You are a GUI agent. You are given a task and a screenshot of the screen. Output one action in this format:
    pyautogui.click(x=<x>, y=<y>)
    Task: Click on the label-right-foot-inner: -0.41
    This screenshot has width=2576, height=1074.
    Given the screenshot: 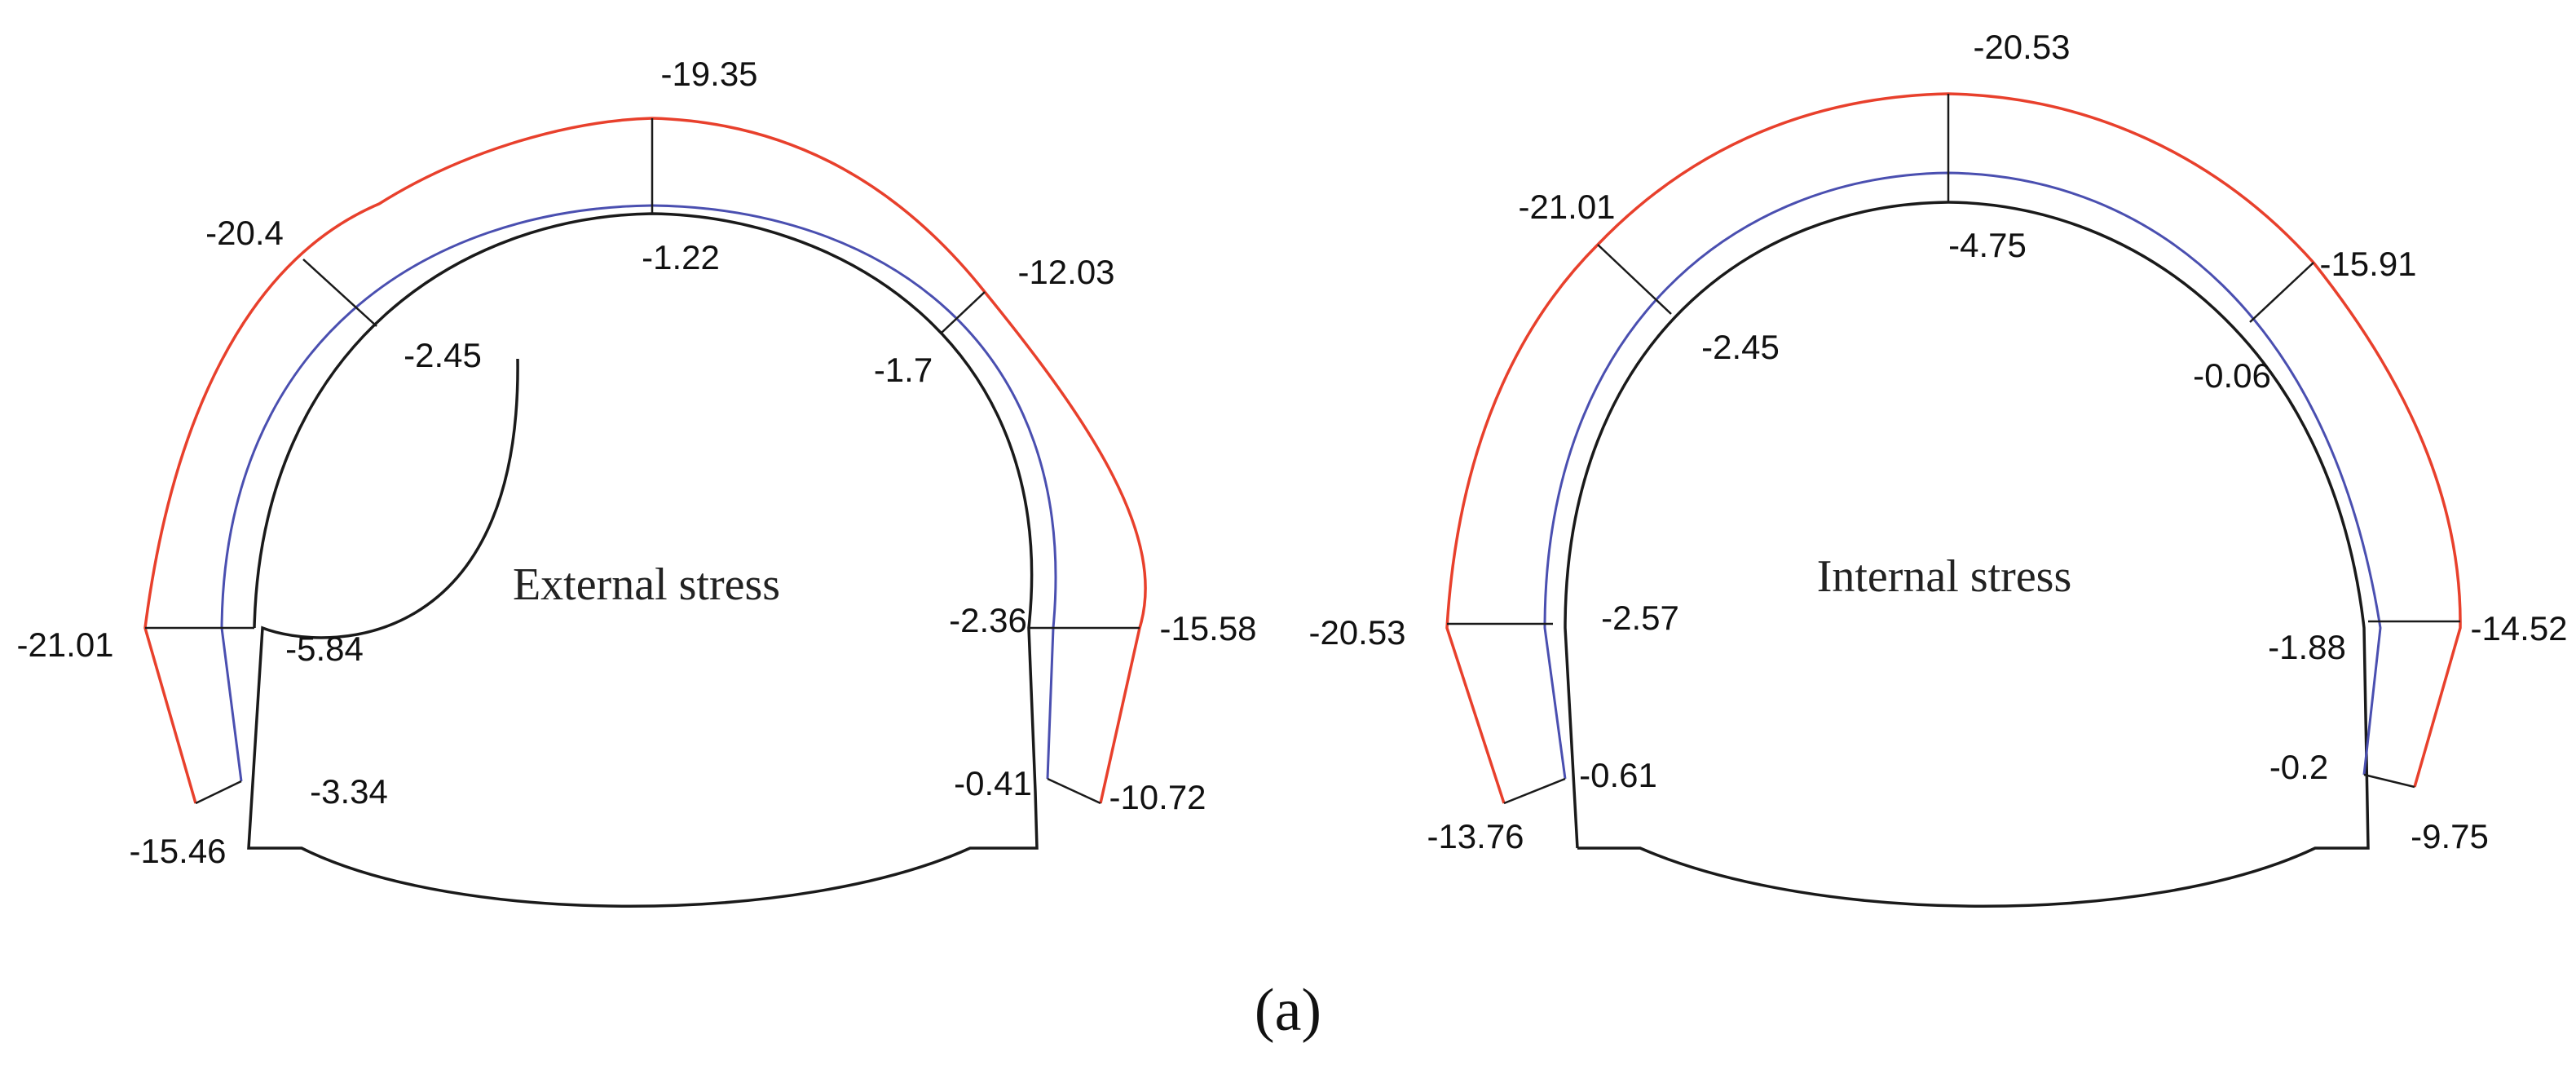 What is the action you would take?
    pyautogui.click(x=993, y=783)
    